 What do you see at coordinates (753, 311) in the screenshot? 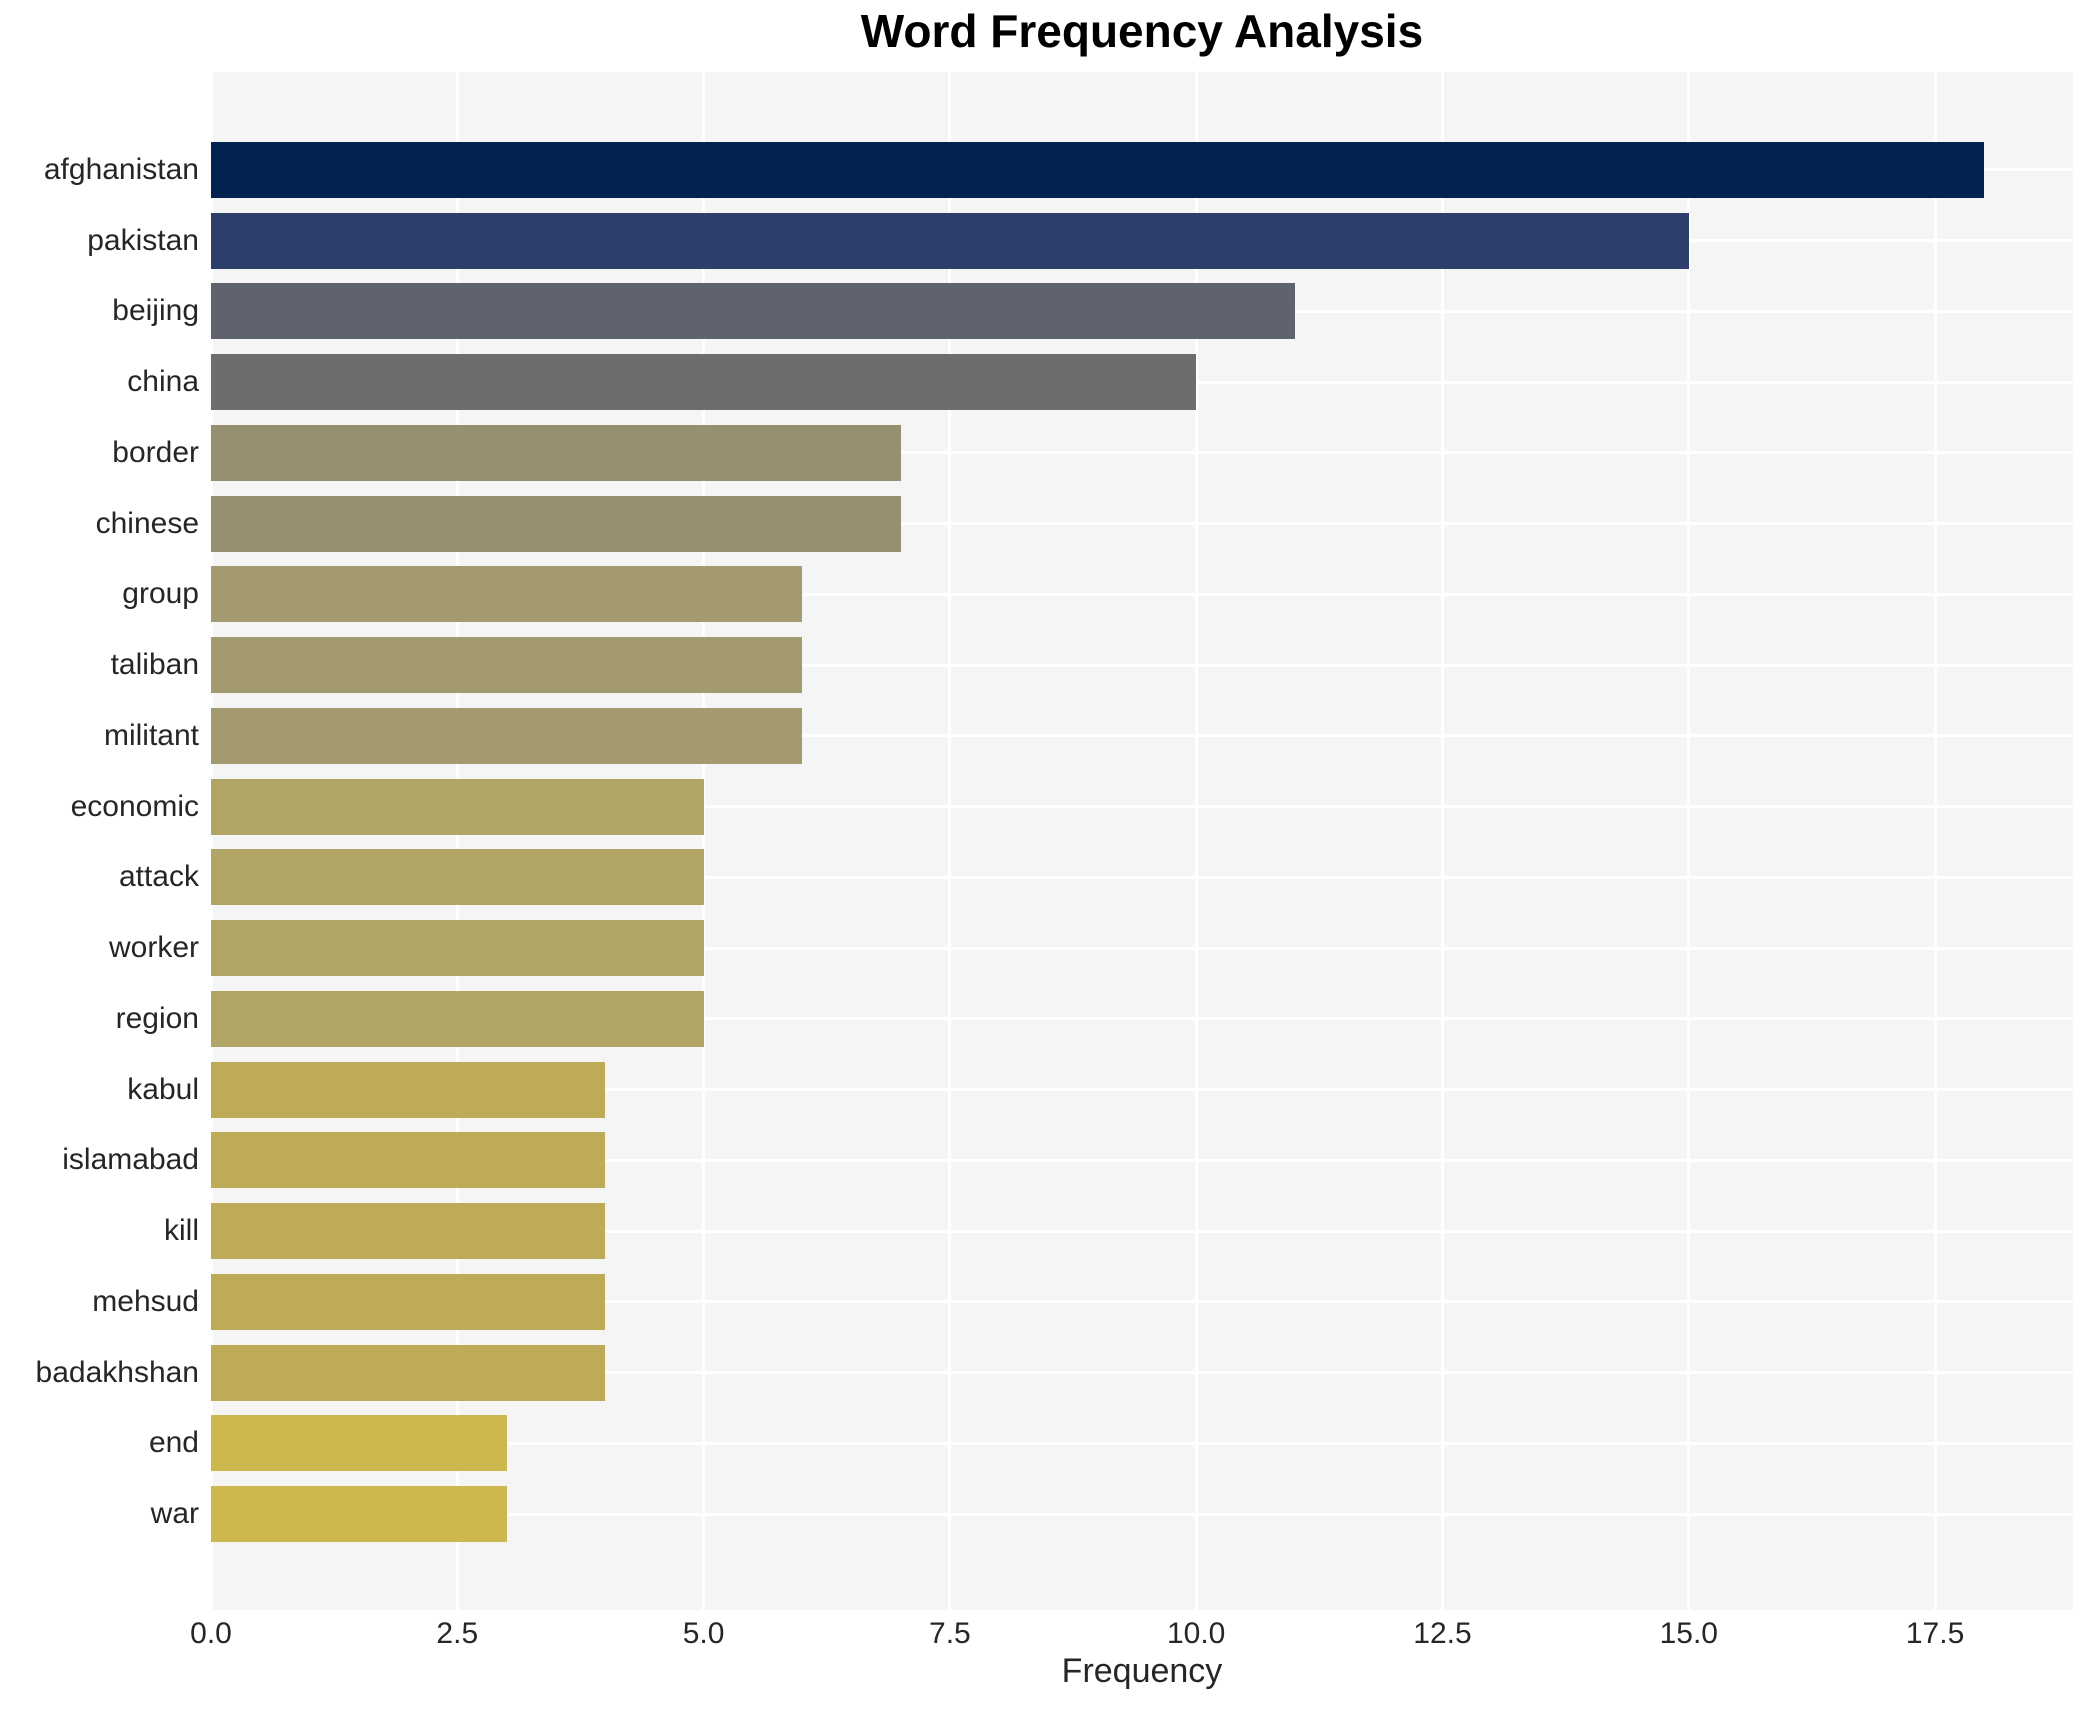
I see `bar-beijing` at bounding box center [753, 311].